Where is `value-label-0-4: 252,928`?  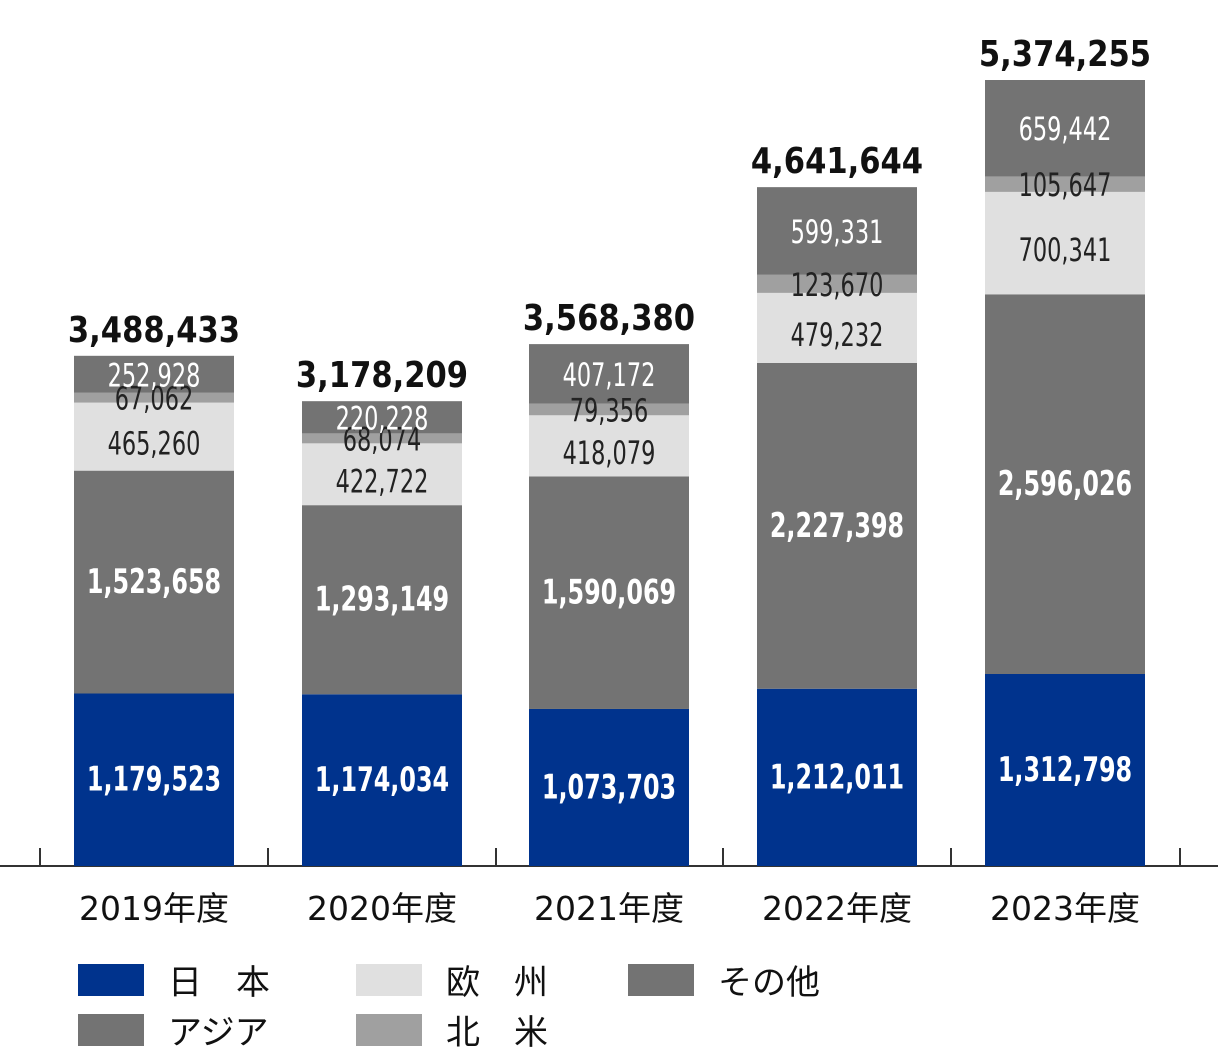
value-label-0-4: 252,928 is located at coordinates (154, 375).